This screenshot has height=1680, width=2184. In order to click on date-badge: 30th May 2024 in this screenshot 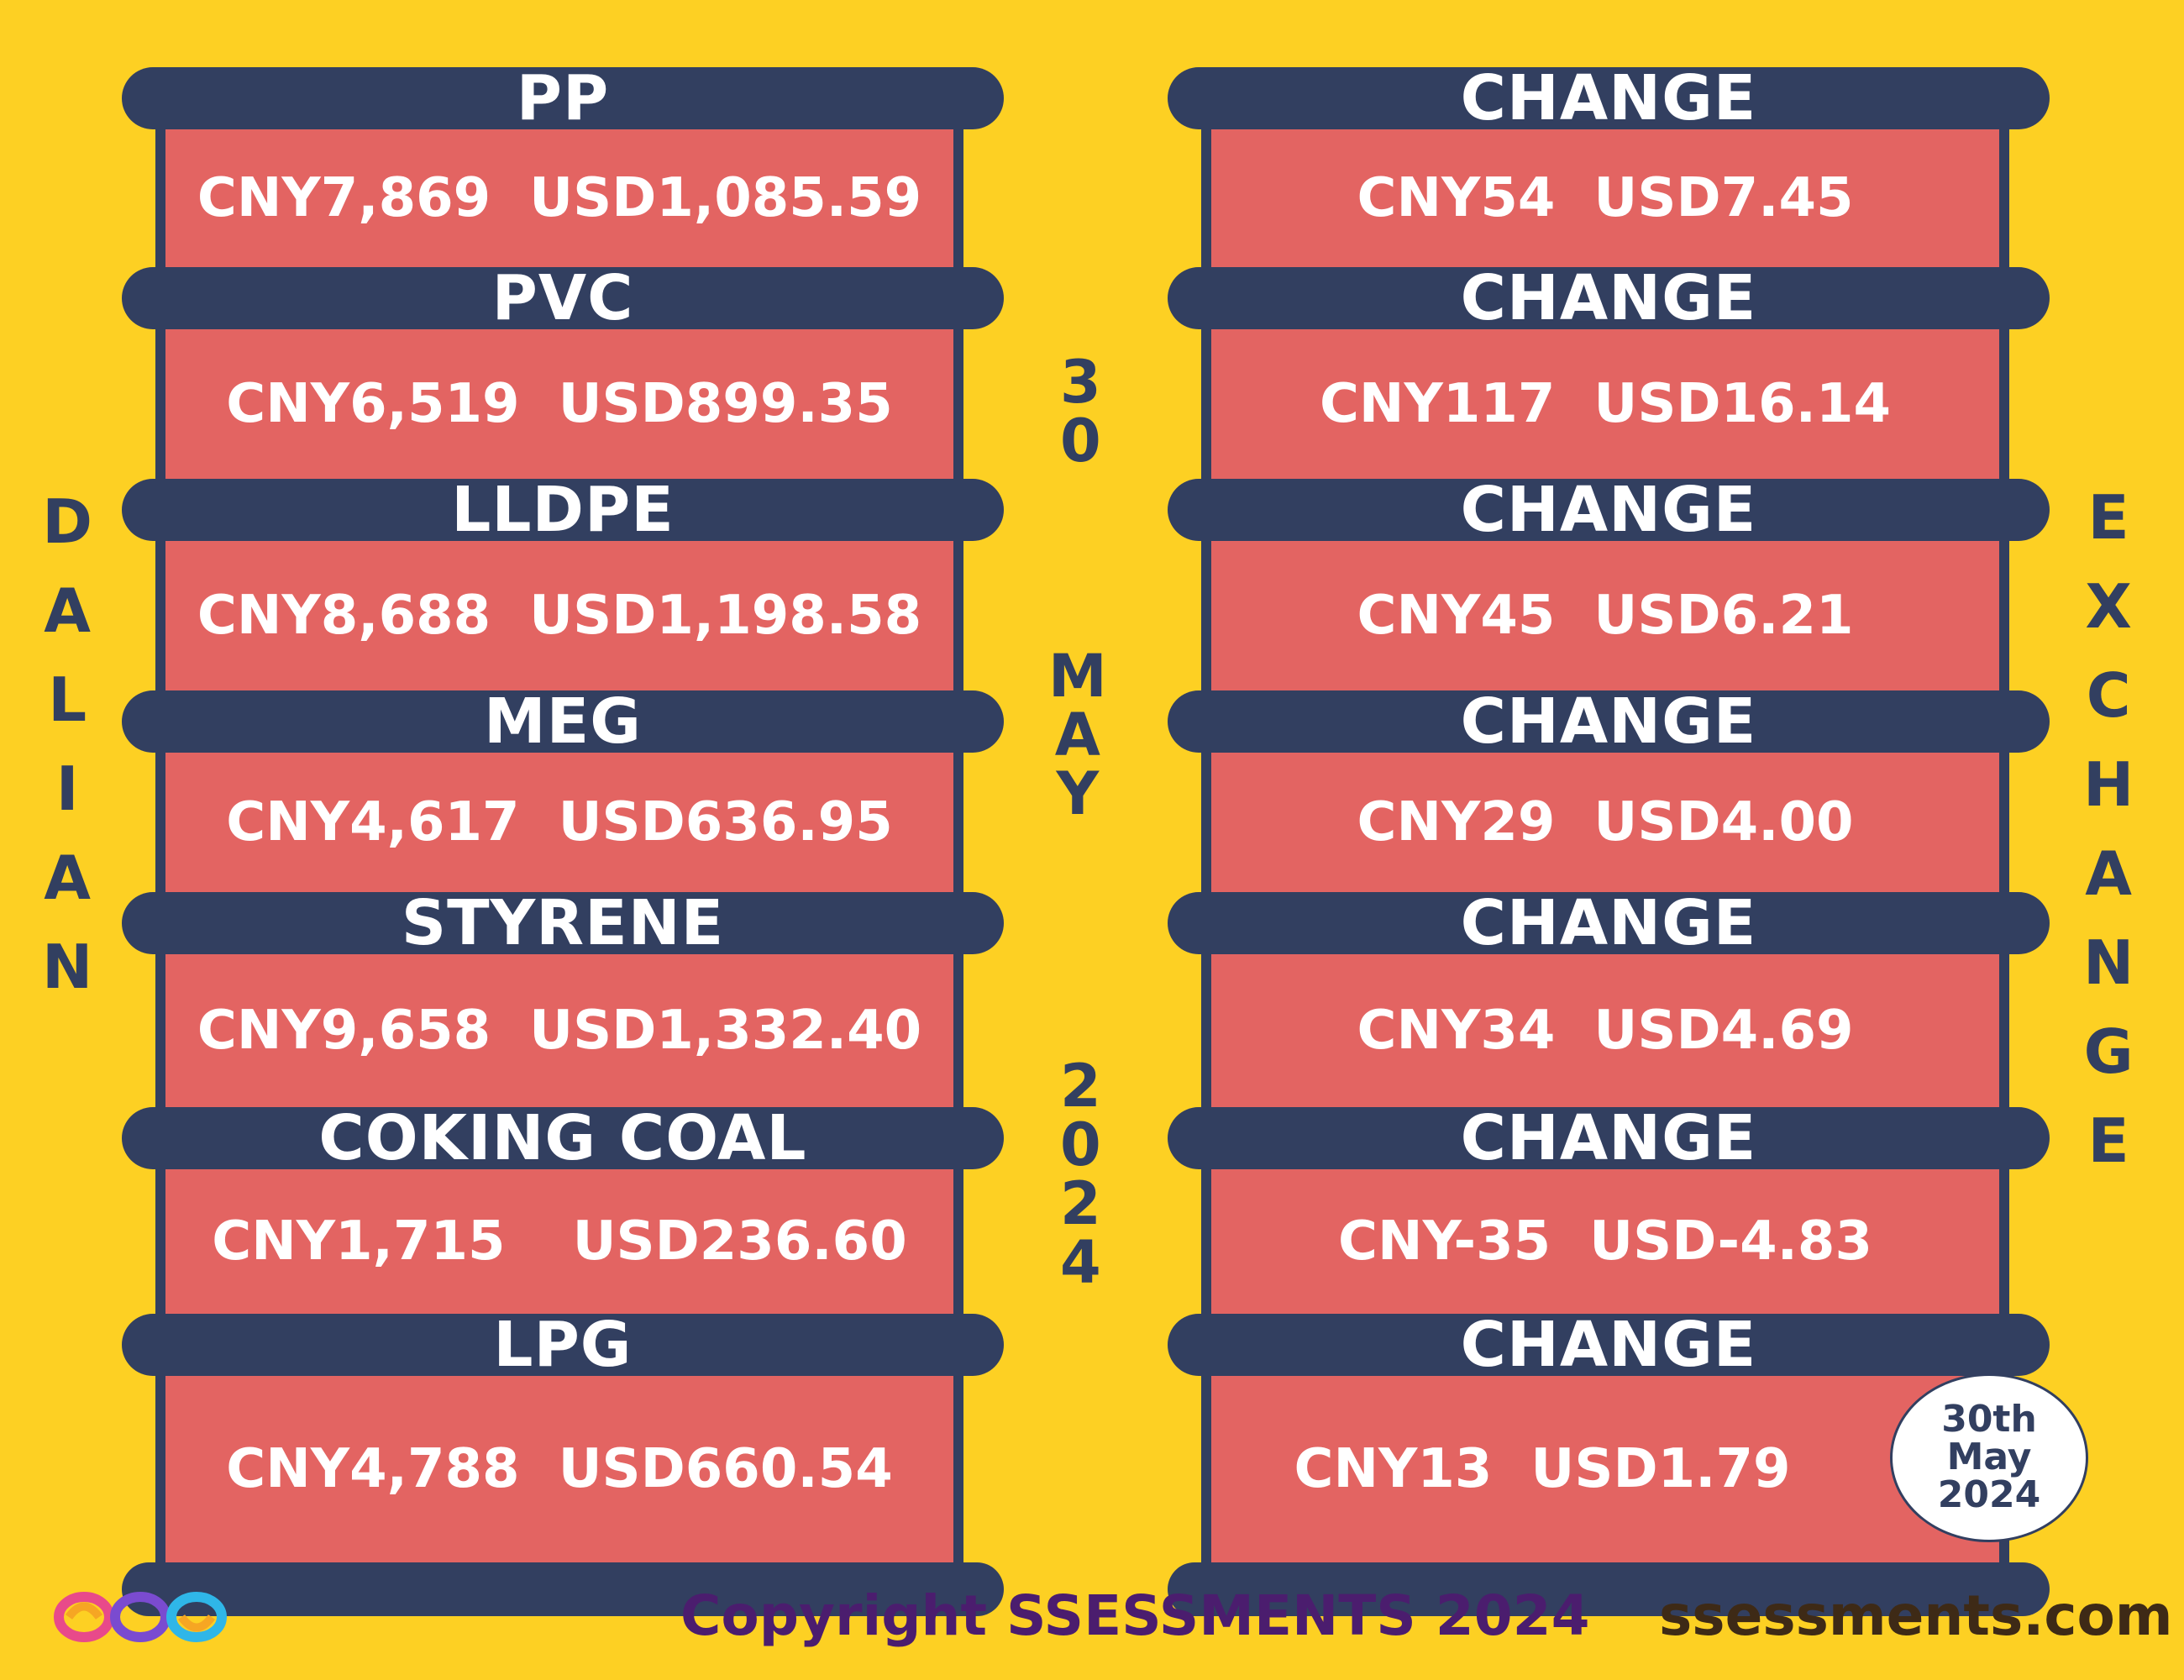, I will do `click(1989, 1457)`.